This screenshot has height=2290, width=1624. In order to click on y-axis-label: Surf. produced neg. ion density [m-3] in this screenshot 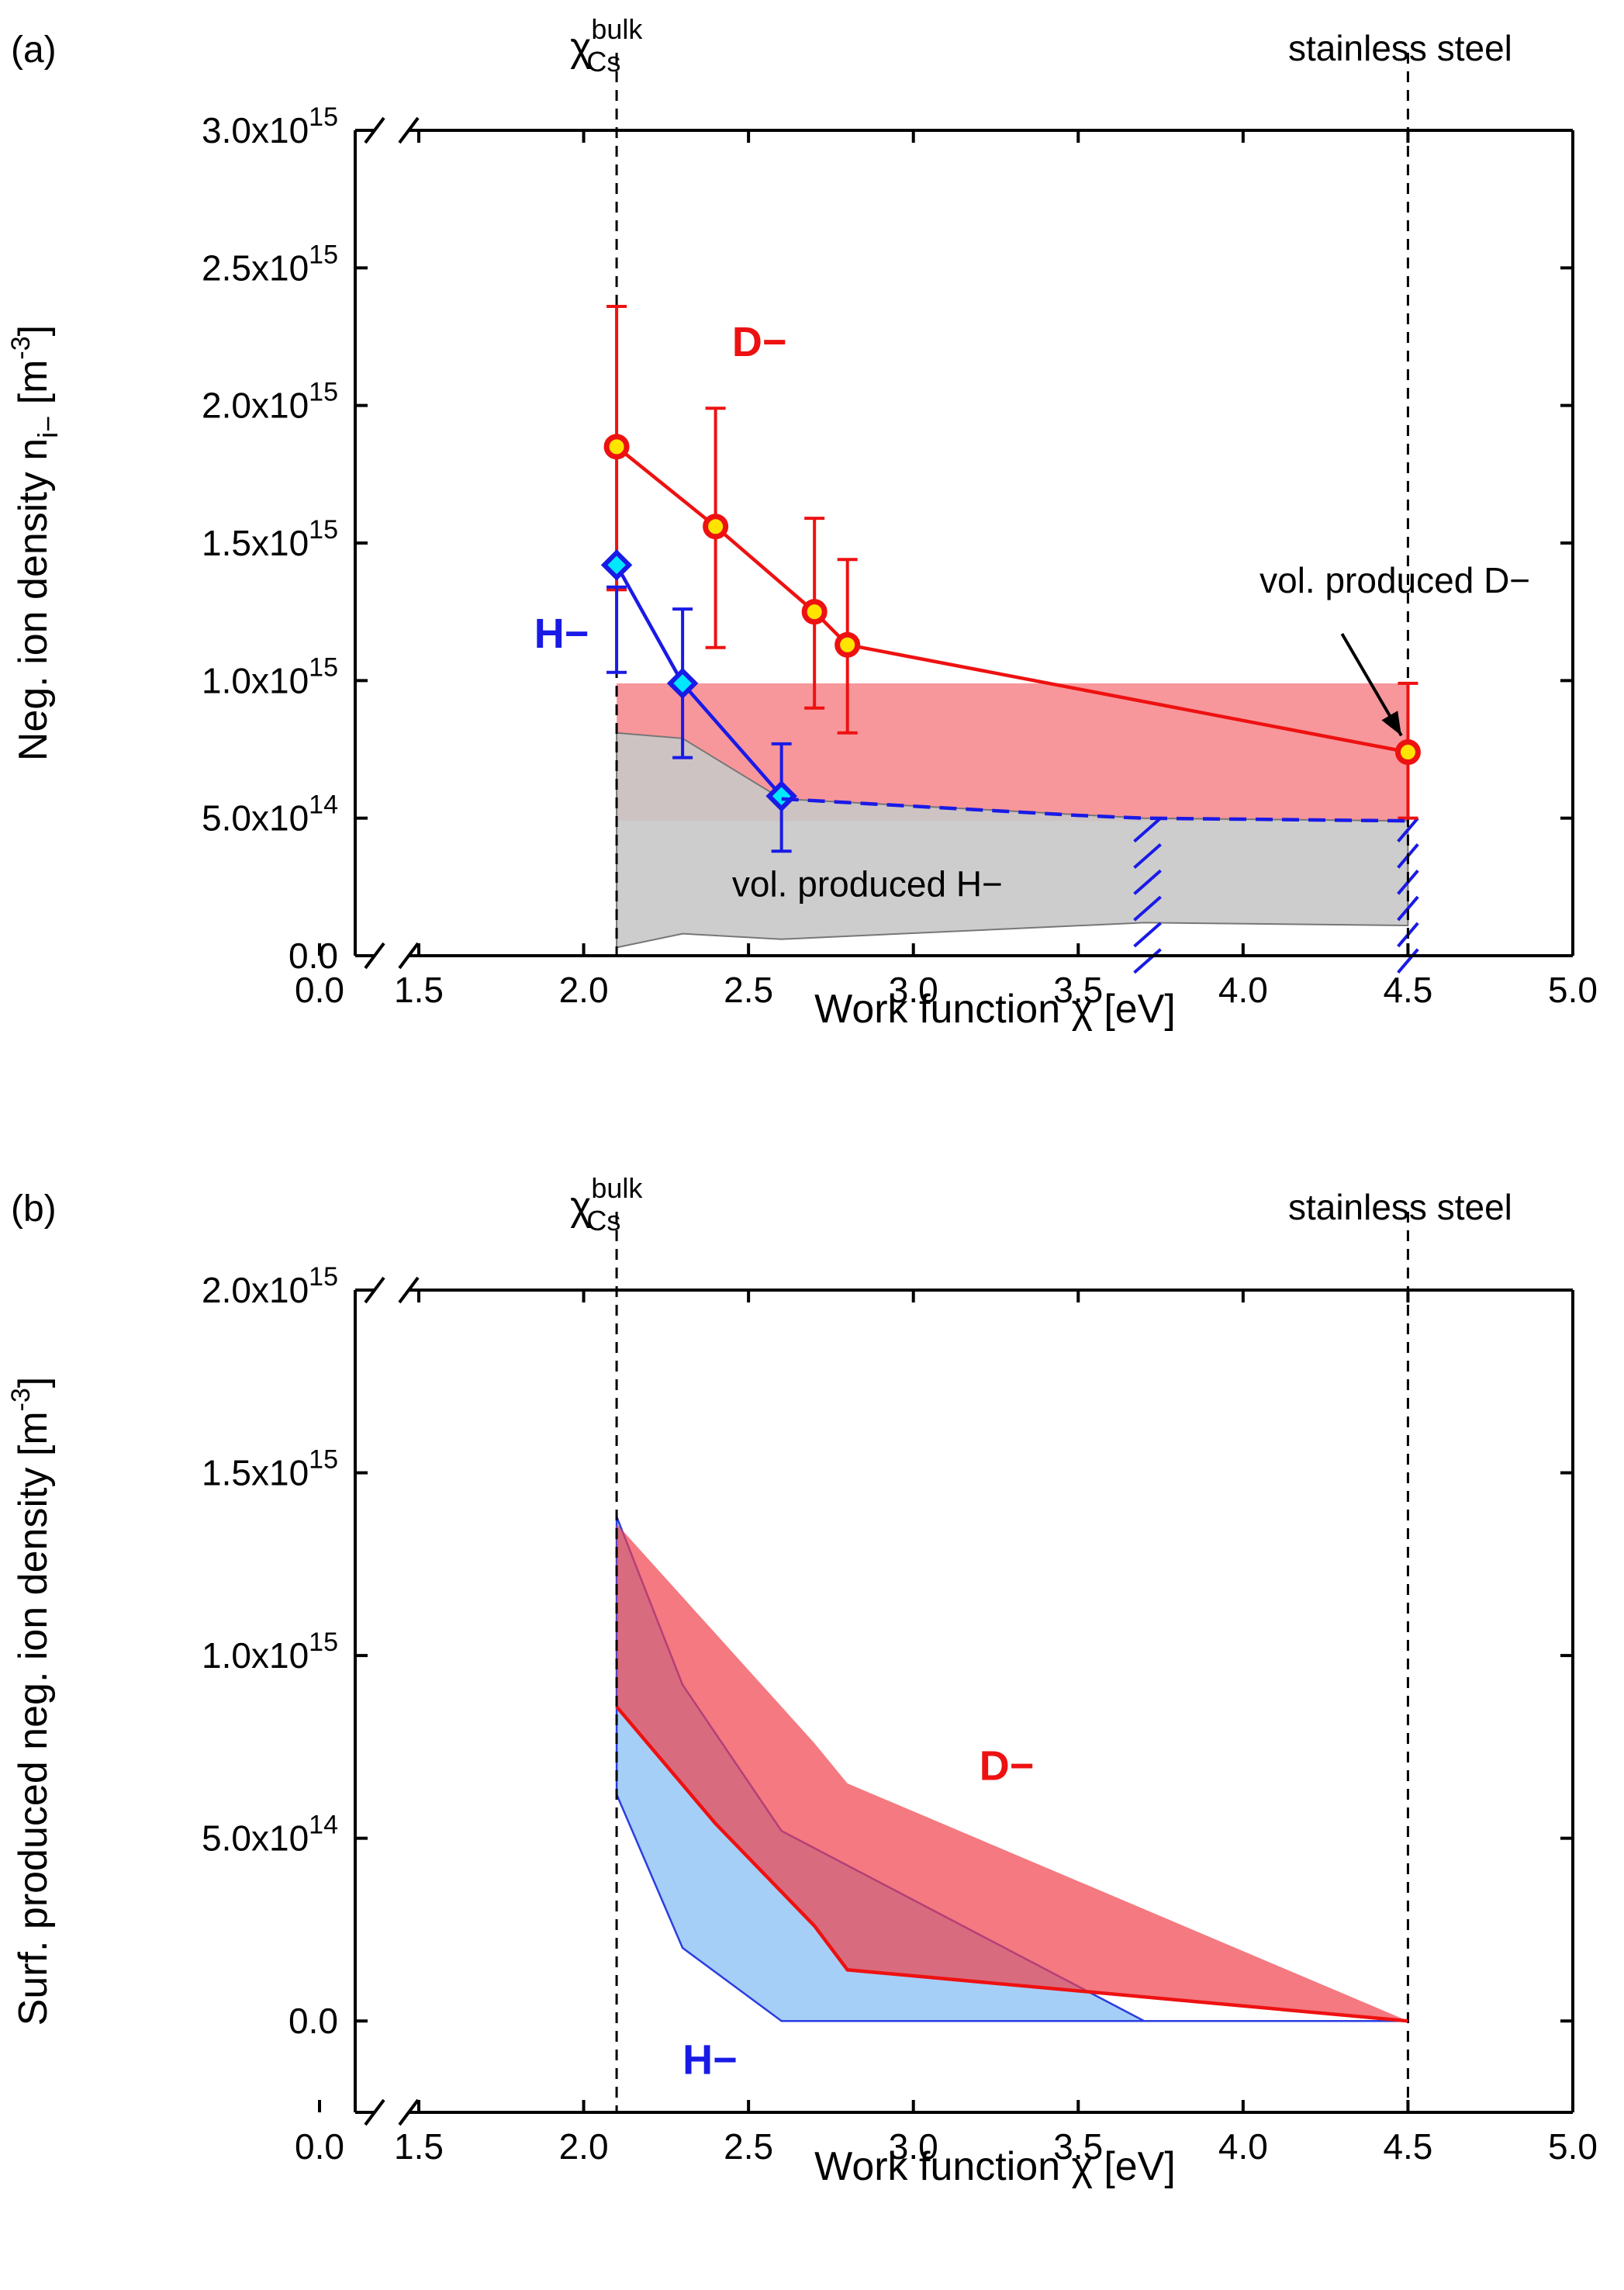, I will do `click(31, 1701)`.